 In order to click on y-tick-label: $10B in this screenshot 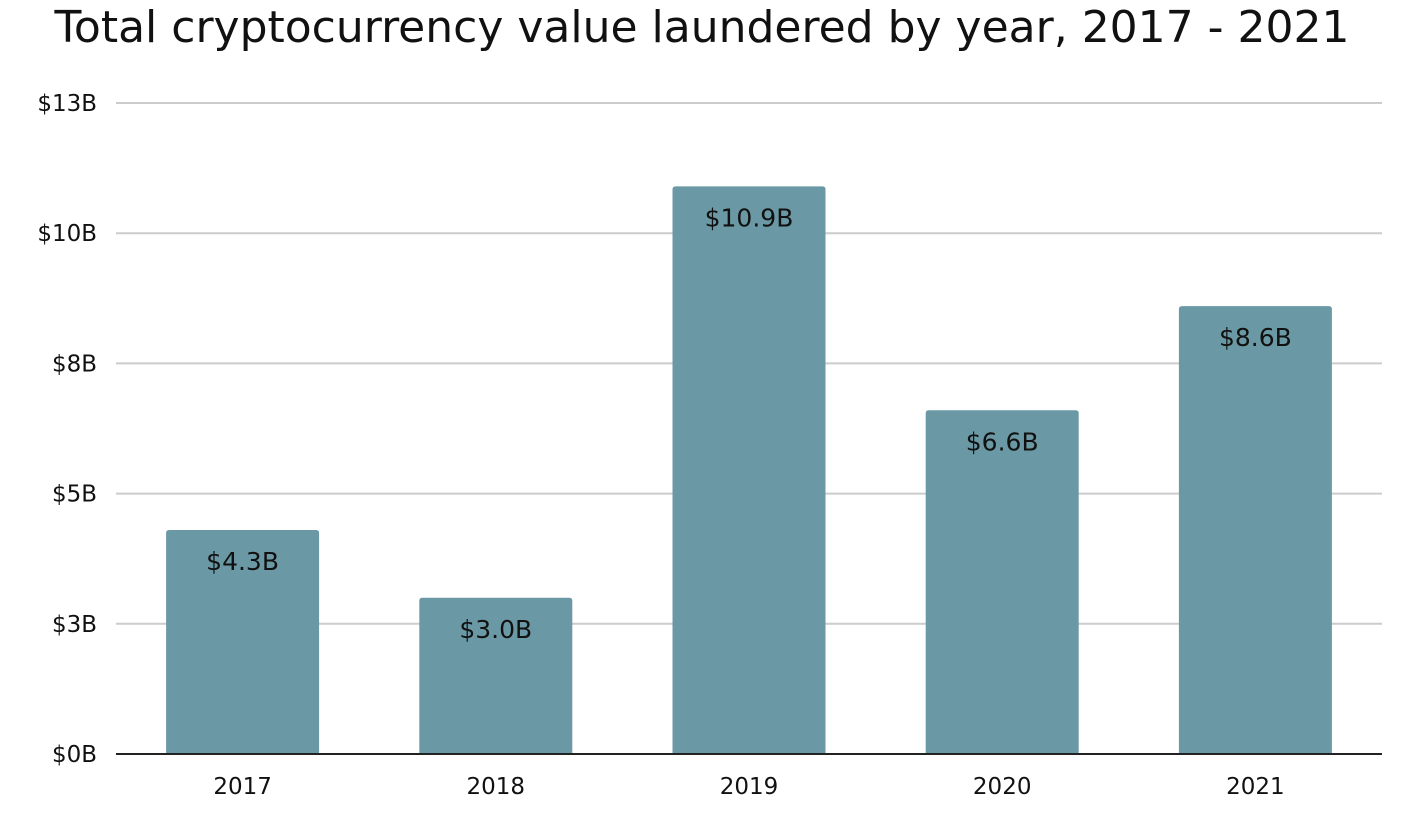, I will do `click(67, 234)`.